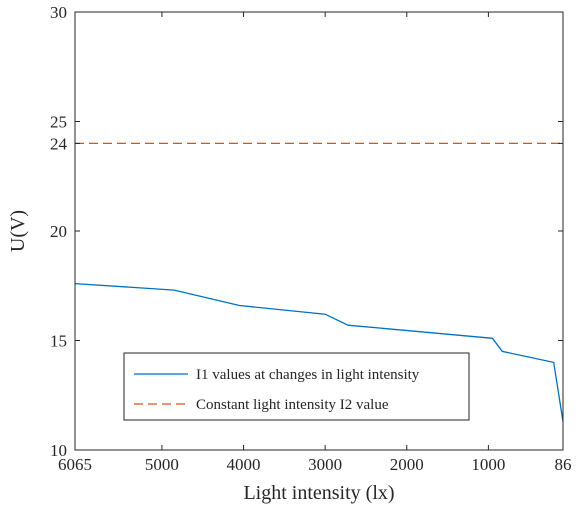  Describe the element at coordinates (58, 450) in the screenshot. I see `y-tick-label: 10` at that location.